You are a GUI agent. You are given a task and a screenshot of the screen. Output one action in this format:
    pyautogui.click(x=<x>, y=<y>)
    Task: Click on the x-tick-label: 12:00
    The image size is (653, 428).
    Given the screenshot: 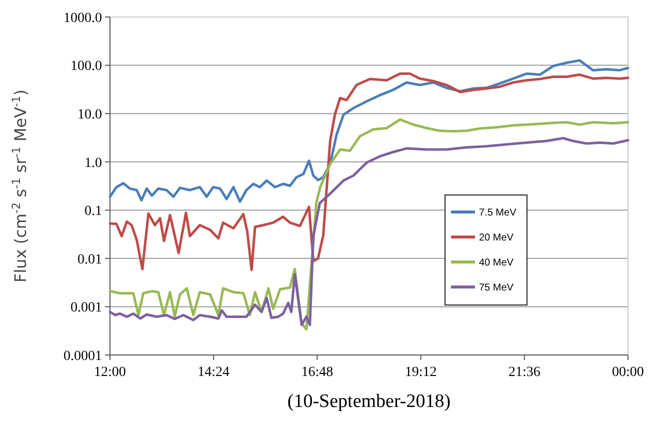 What is the action you would take?
    pyautogui.click(x=110, y=372)
    